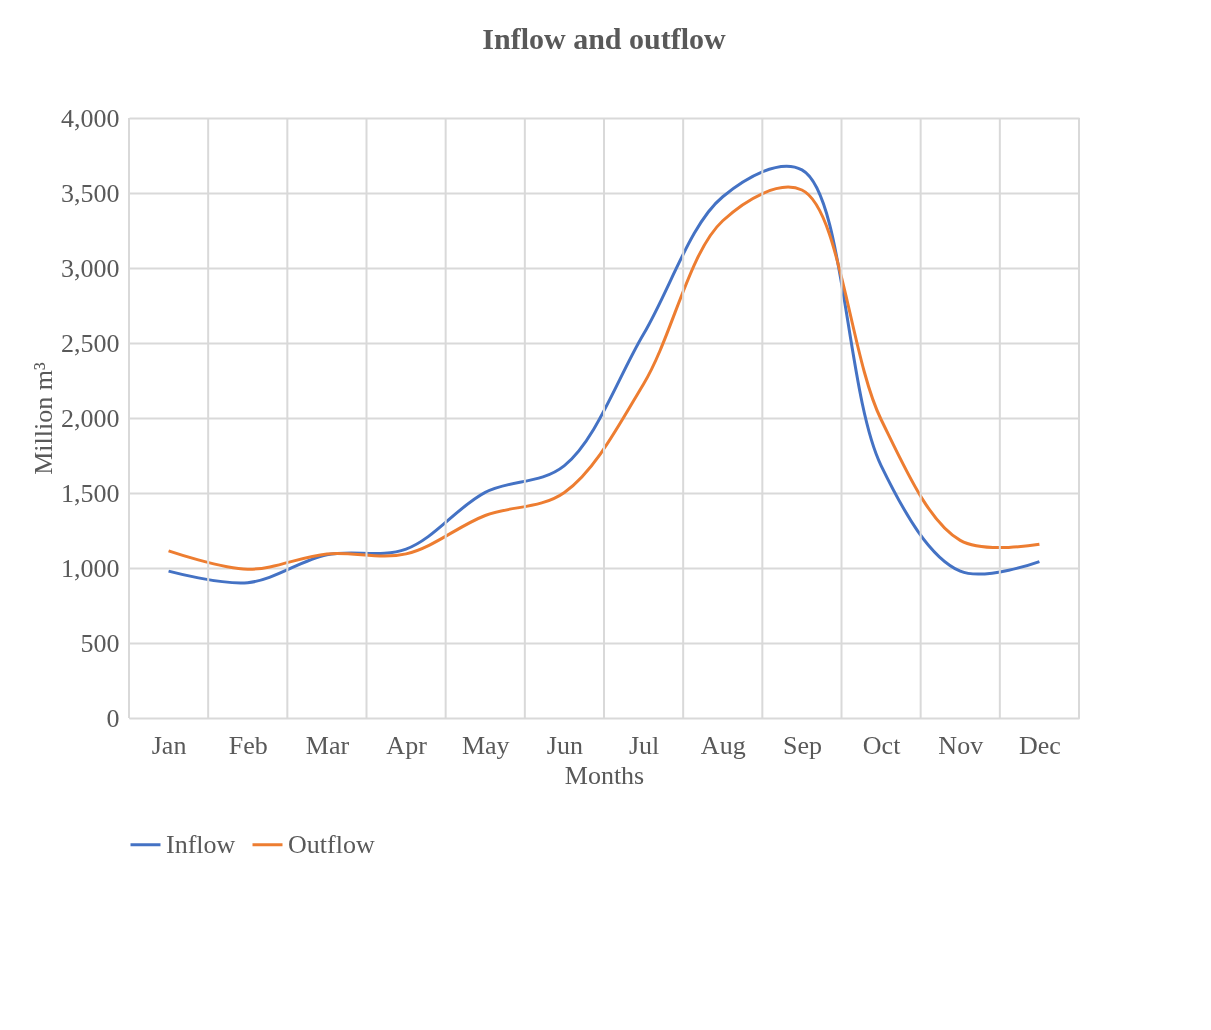 The image size is (1211, 1030). Describe the element at coordinates (113, 718) in the screenshot. I see `y-tick-label: 0` at that location.